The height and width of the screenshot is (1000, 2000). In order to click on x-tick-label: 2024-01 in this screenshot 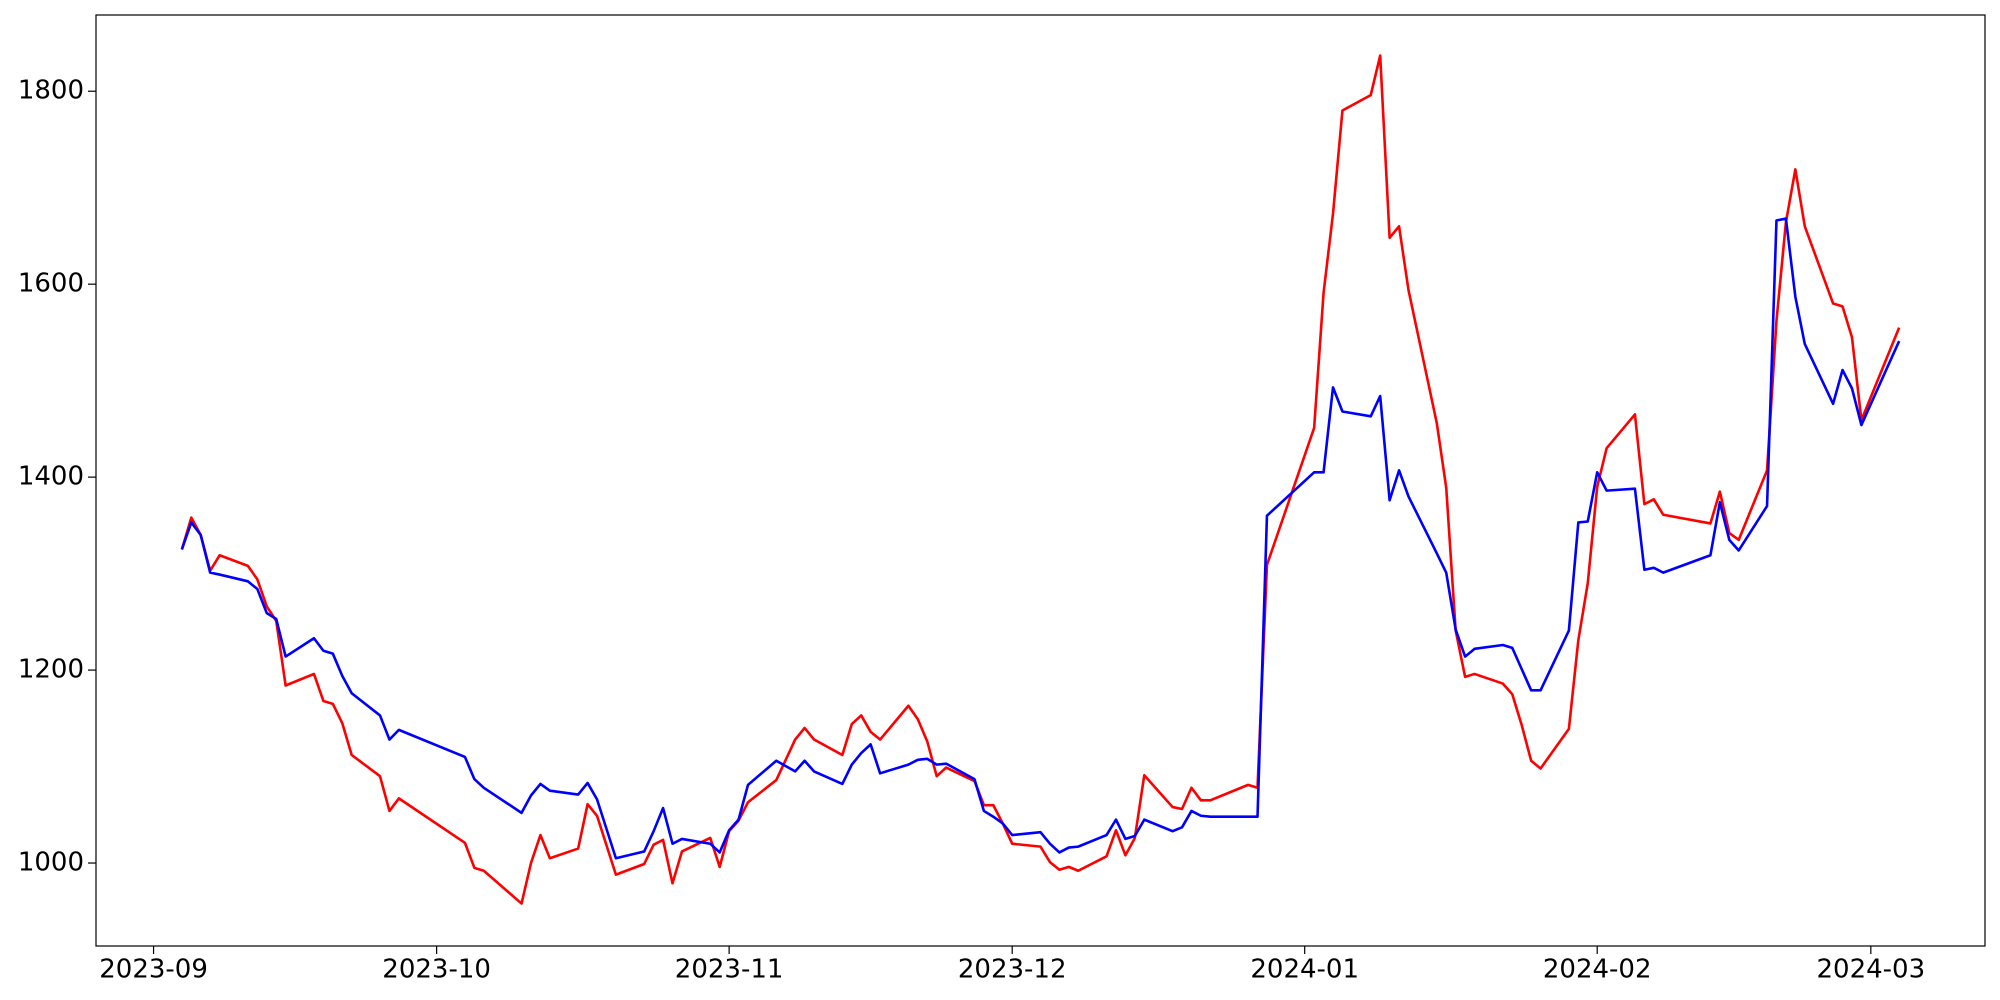, I will do `click(1304, 970)`.